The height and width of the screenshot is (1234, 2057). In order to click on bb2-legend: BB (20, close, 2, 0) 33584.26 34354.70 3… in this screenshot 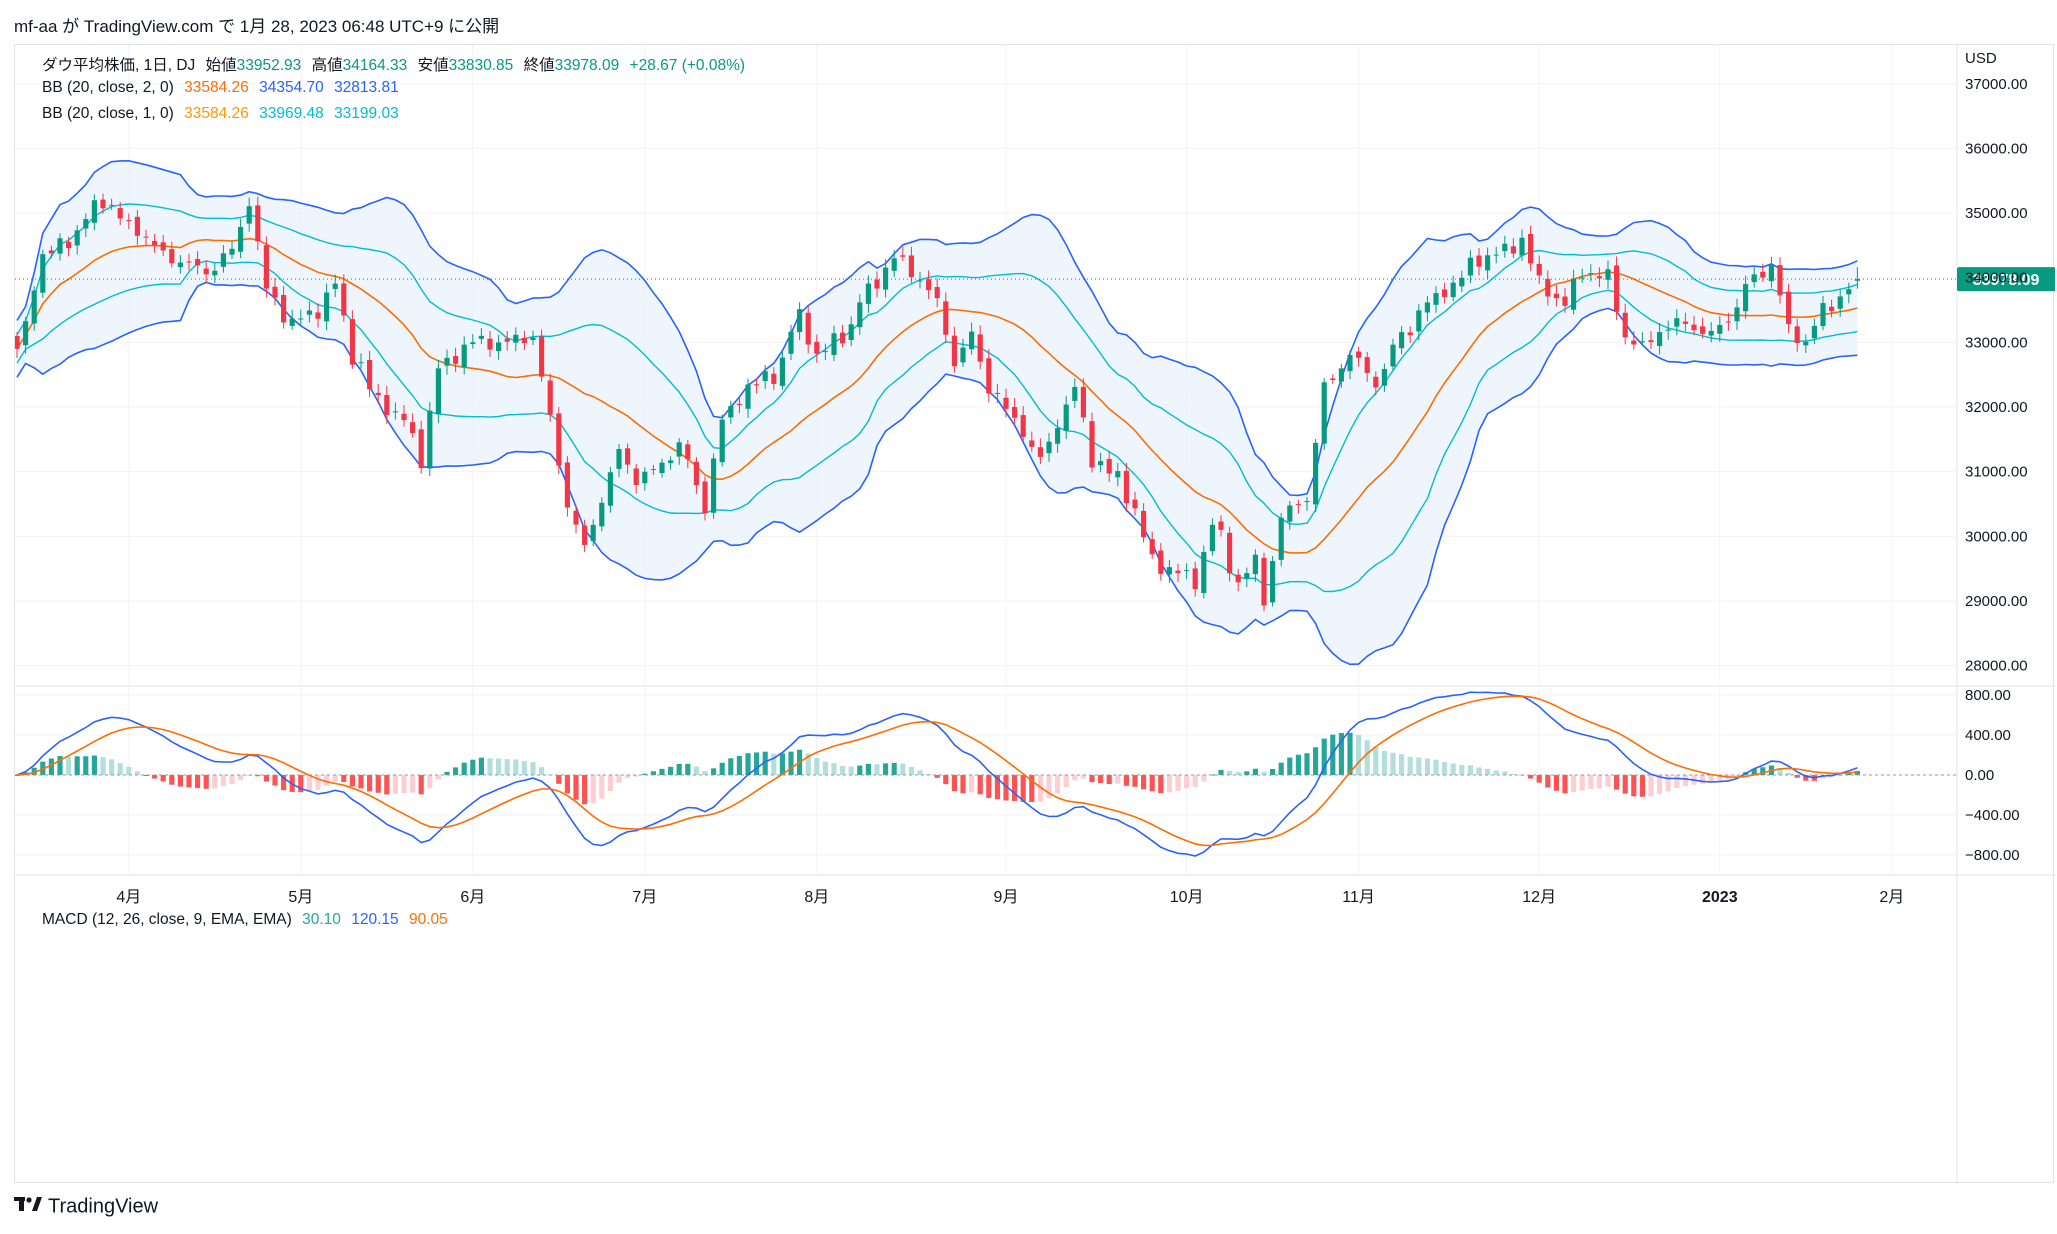, I will do `click(223, 88)`.